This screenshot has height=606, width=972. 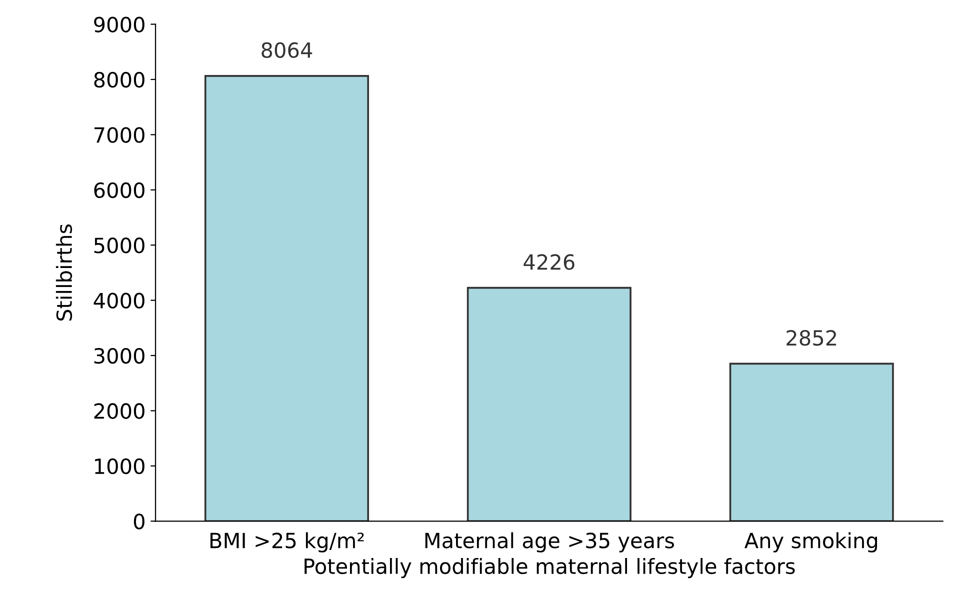 I want to click on y-tick-label: 3000, so click(x=119, y=356).